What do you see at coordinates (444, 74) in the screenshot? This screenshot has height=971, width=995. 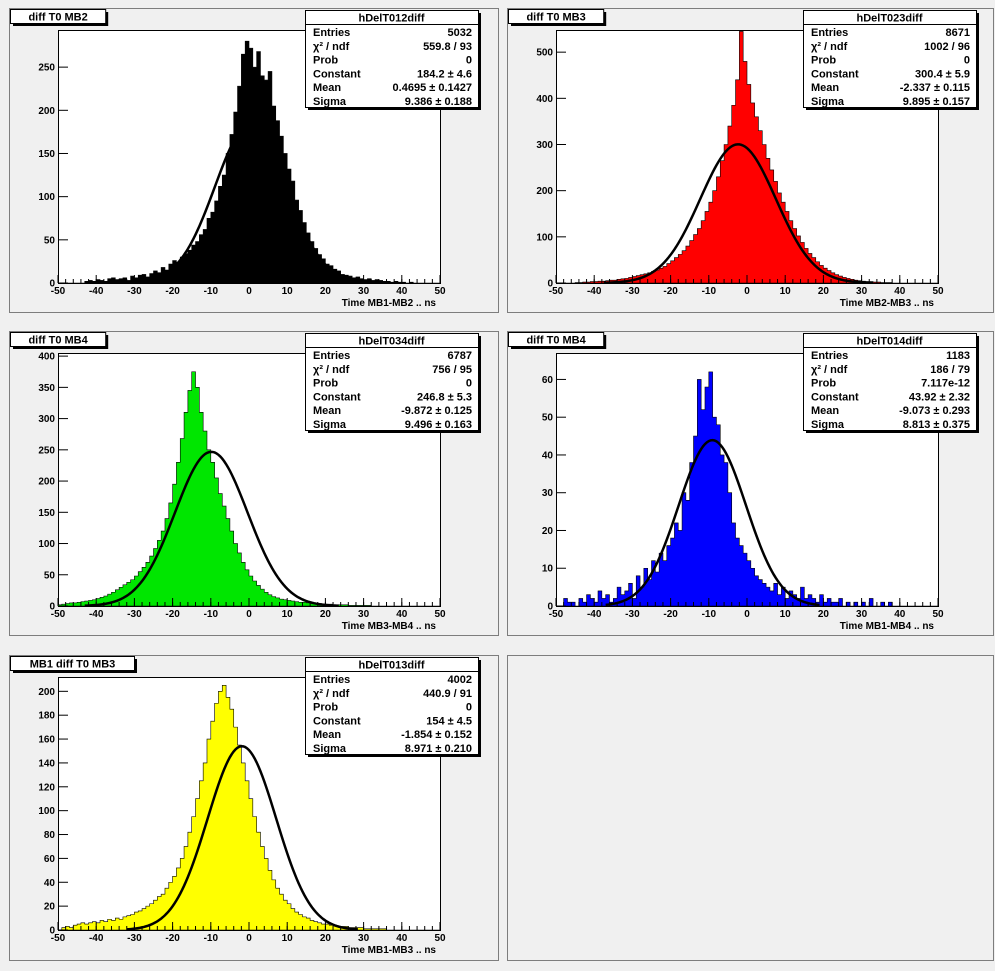 I see `stats-value: 184.2 ± 4.6` at bounding box center [444, 74].